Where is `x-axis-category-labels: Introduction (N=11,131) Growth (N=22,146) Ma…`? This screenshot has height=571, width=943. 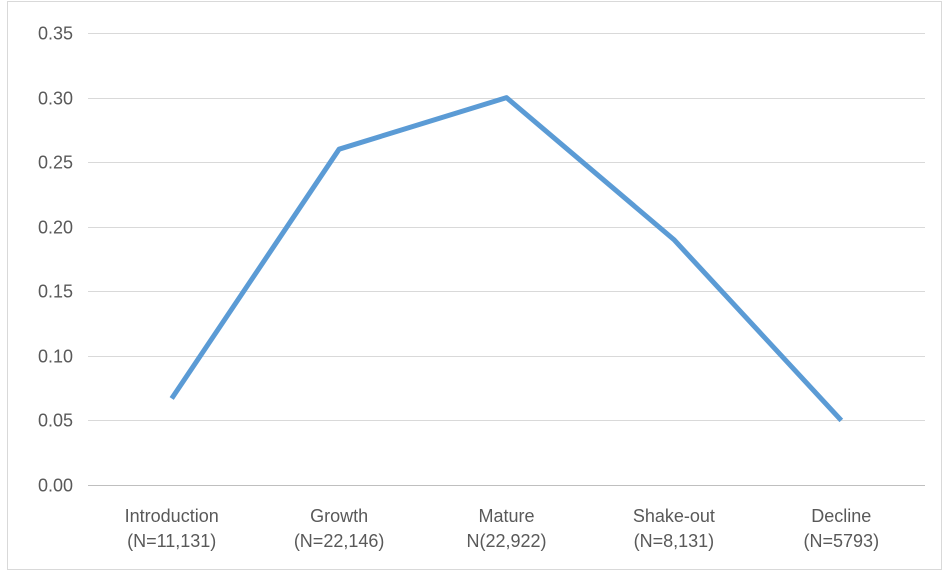
x-axis-category-labels: Introduction (N=11,131) Growth (N=22,146) Ma… is located at coordinates (502, 528).